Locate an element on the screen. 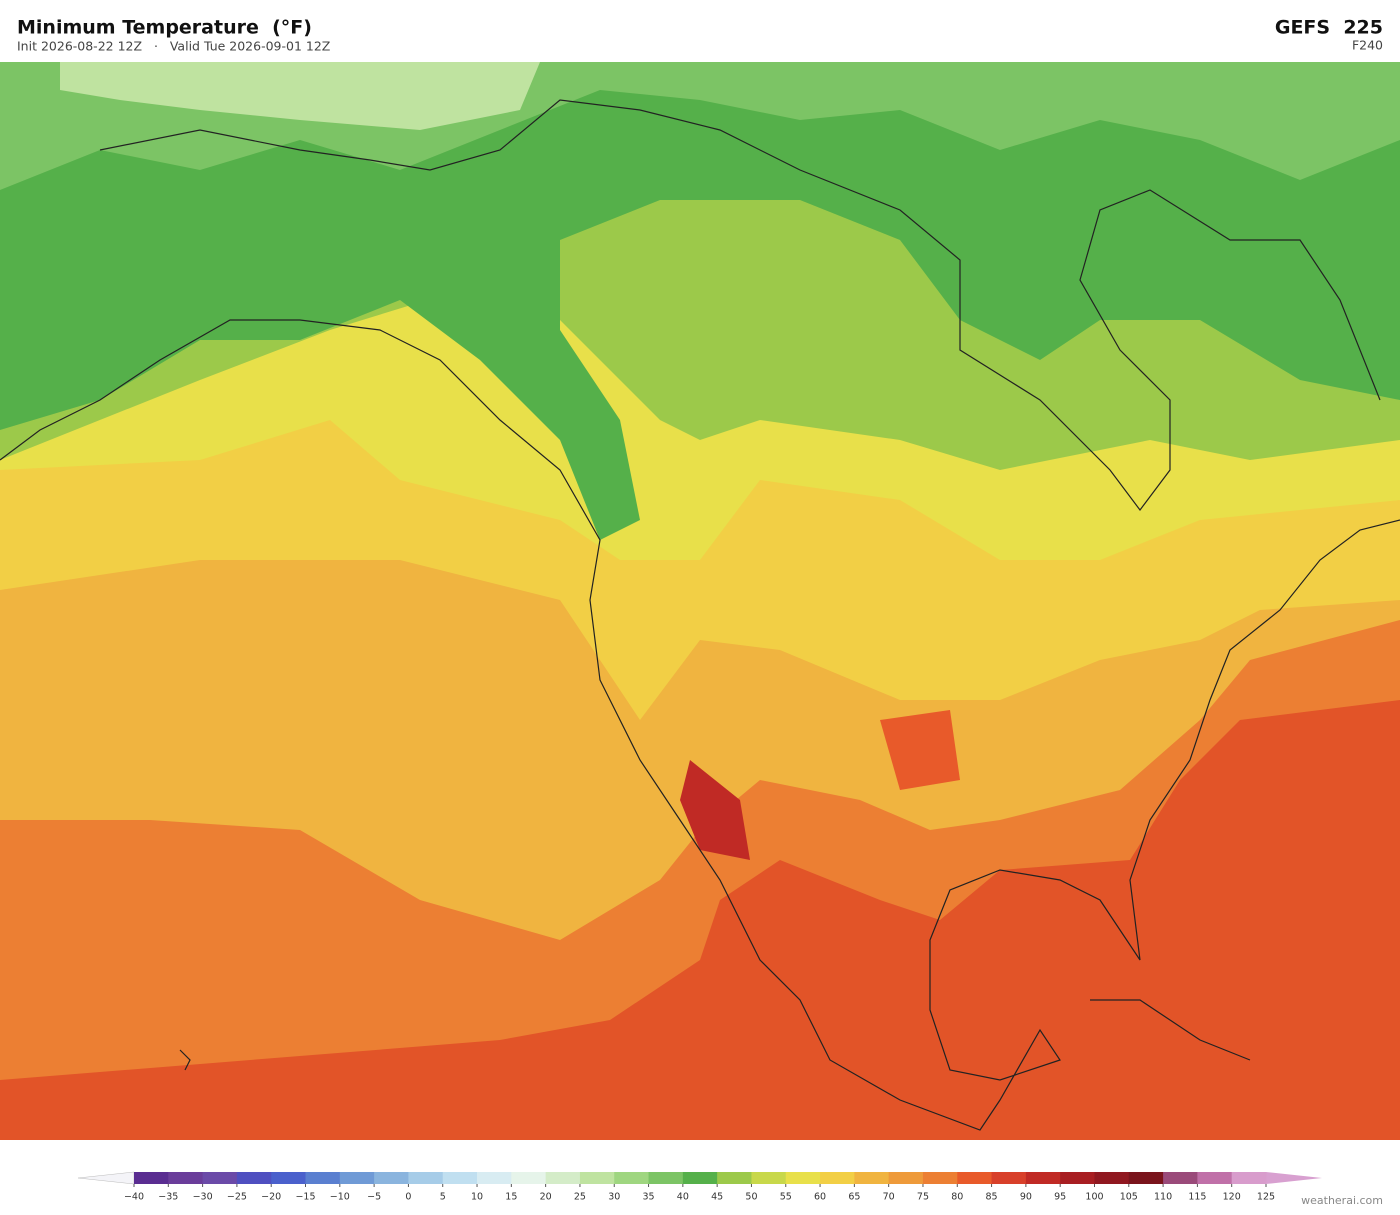 This screenshot has height=1215, width=1400. colorbar-tick-label: 30 is located at coordinates (614, 1197).